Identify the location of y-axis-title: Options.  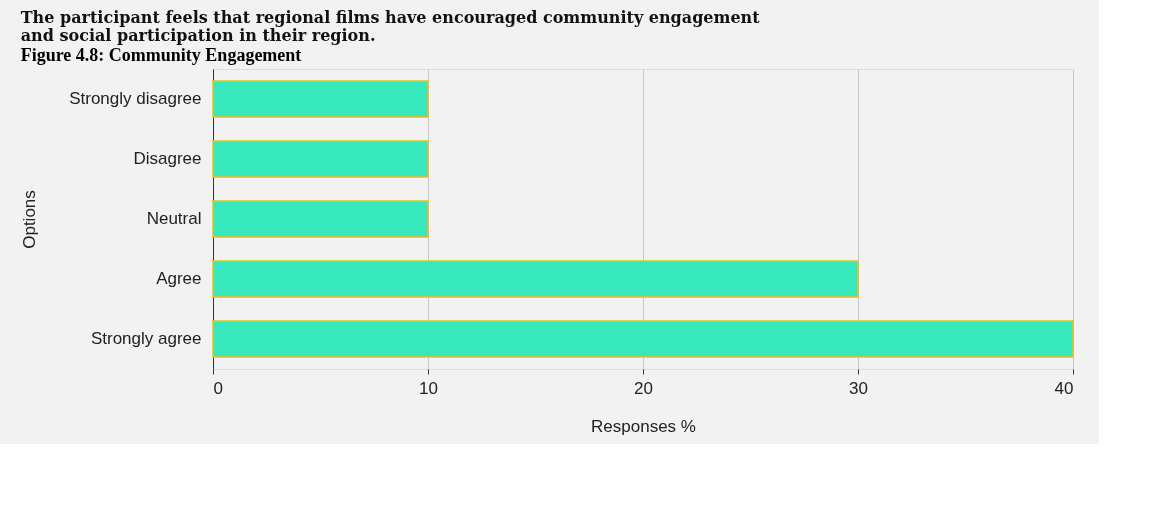
(30, 219).